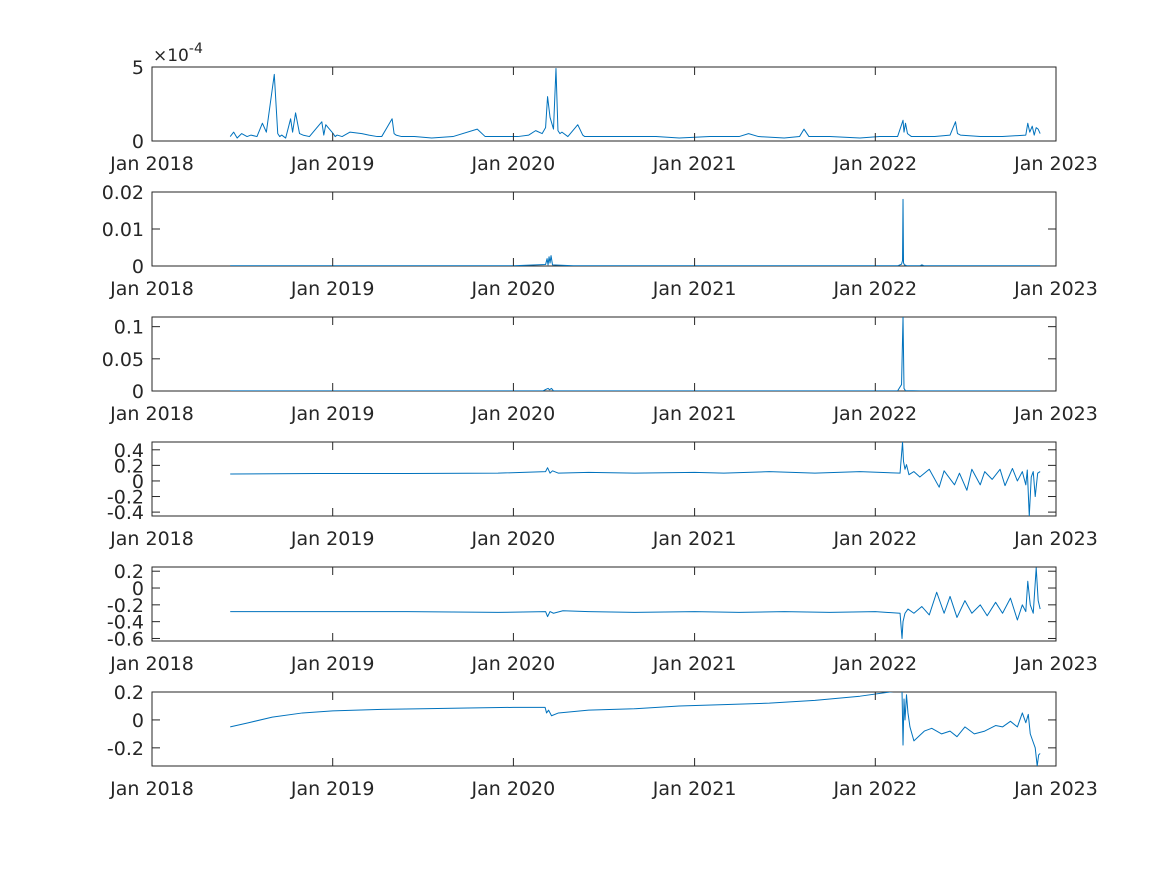  Describe the element at coordinates (196, 49) in the screenshot. I see `exponent-power: -4` at that location.